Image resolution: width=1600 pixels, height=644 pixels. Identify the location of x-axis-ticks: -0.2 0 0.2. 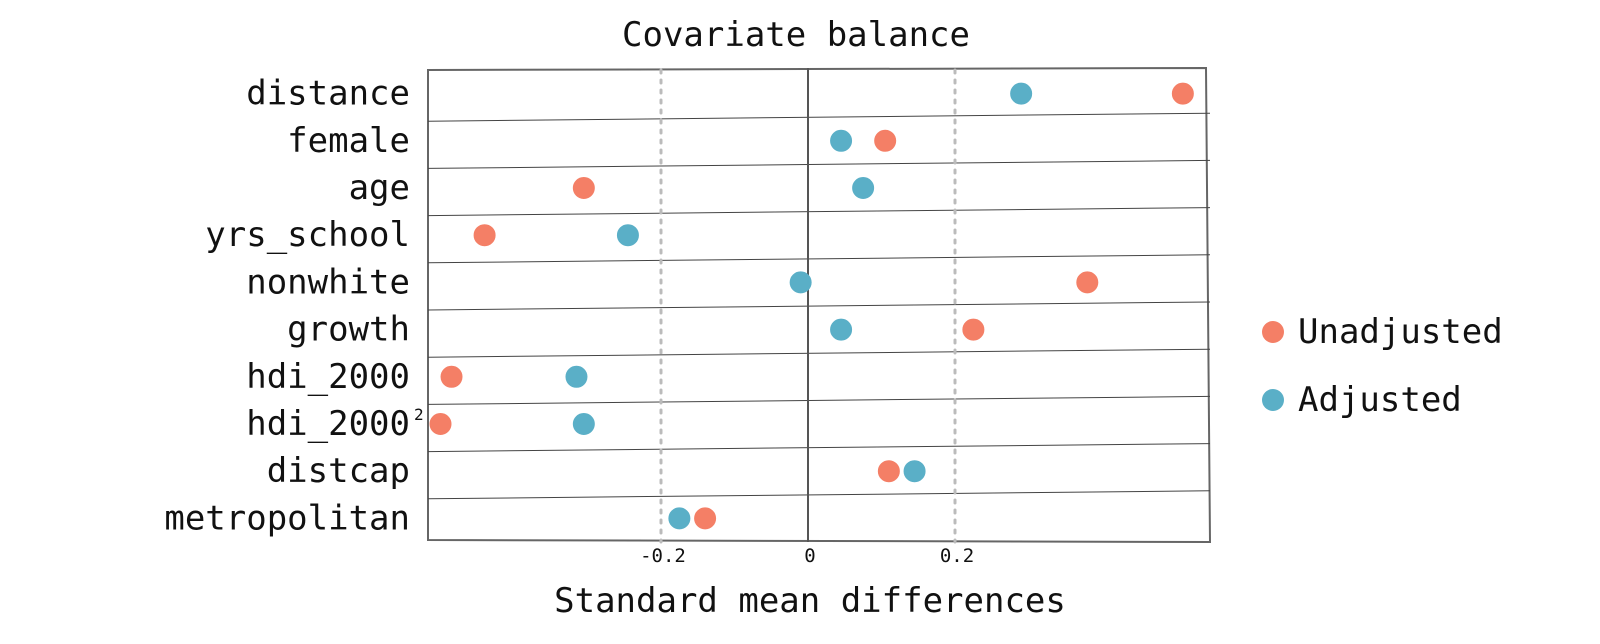
(807, 556).